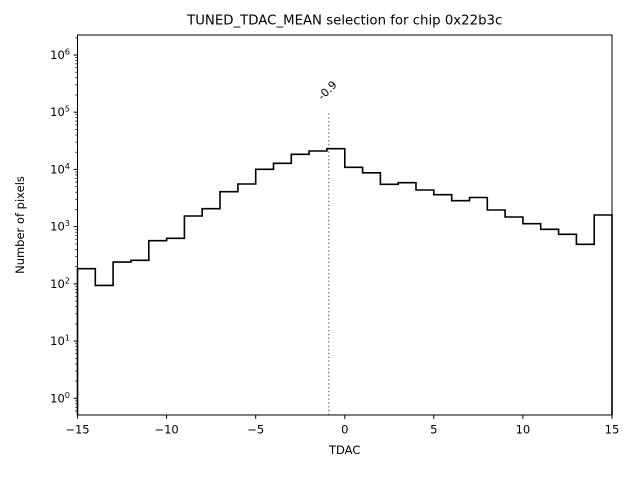  I want to click on y-tick-label: 10⁰, so click(60, 398).